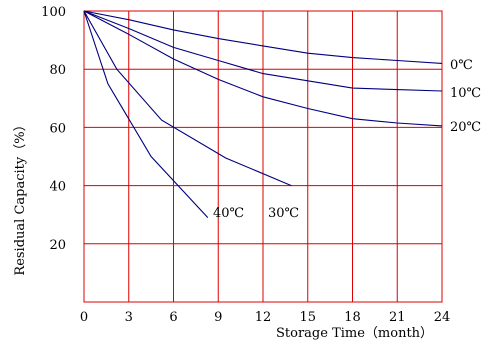 The height and width of the screenshot is (347, 495). Describe the element at coordinates (218, 317) in the screenshot. I see `x-tick-label-9: 9` at that location.